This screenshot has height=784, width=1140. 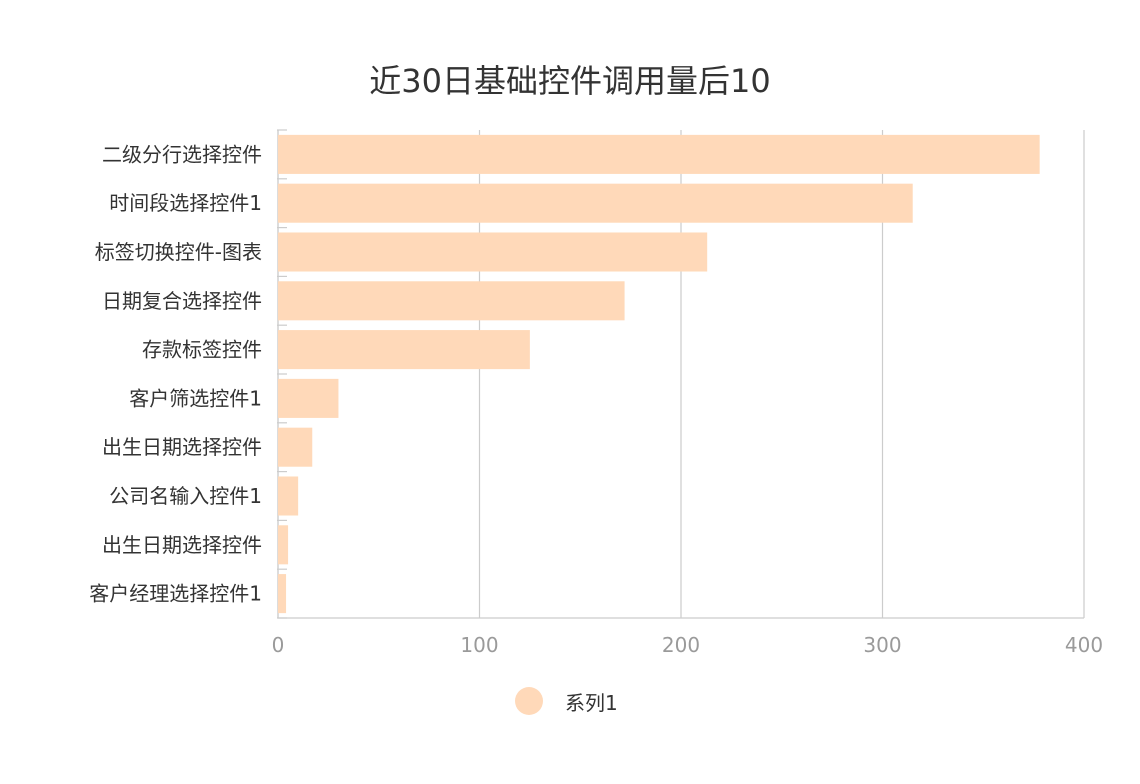 I want to click on x-tick-label: 300, so click(x=882, y=645).